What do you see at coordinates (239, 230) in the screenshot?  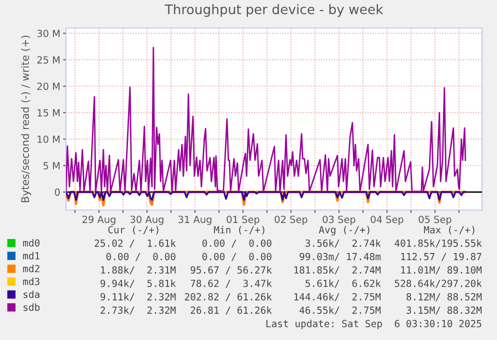 I see `text: Min (-/+)` at bounding box center [239, 230].